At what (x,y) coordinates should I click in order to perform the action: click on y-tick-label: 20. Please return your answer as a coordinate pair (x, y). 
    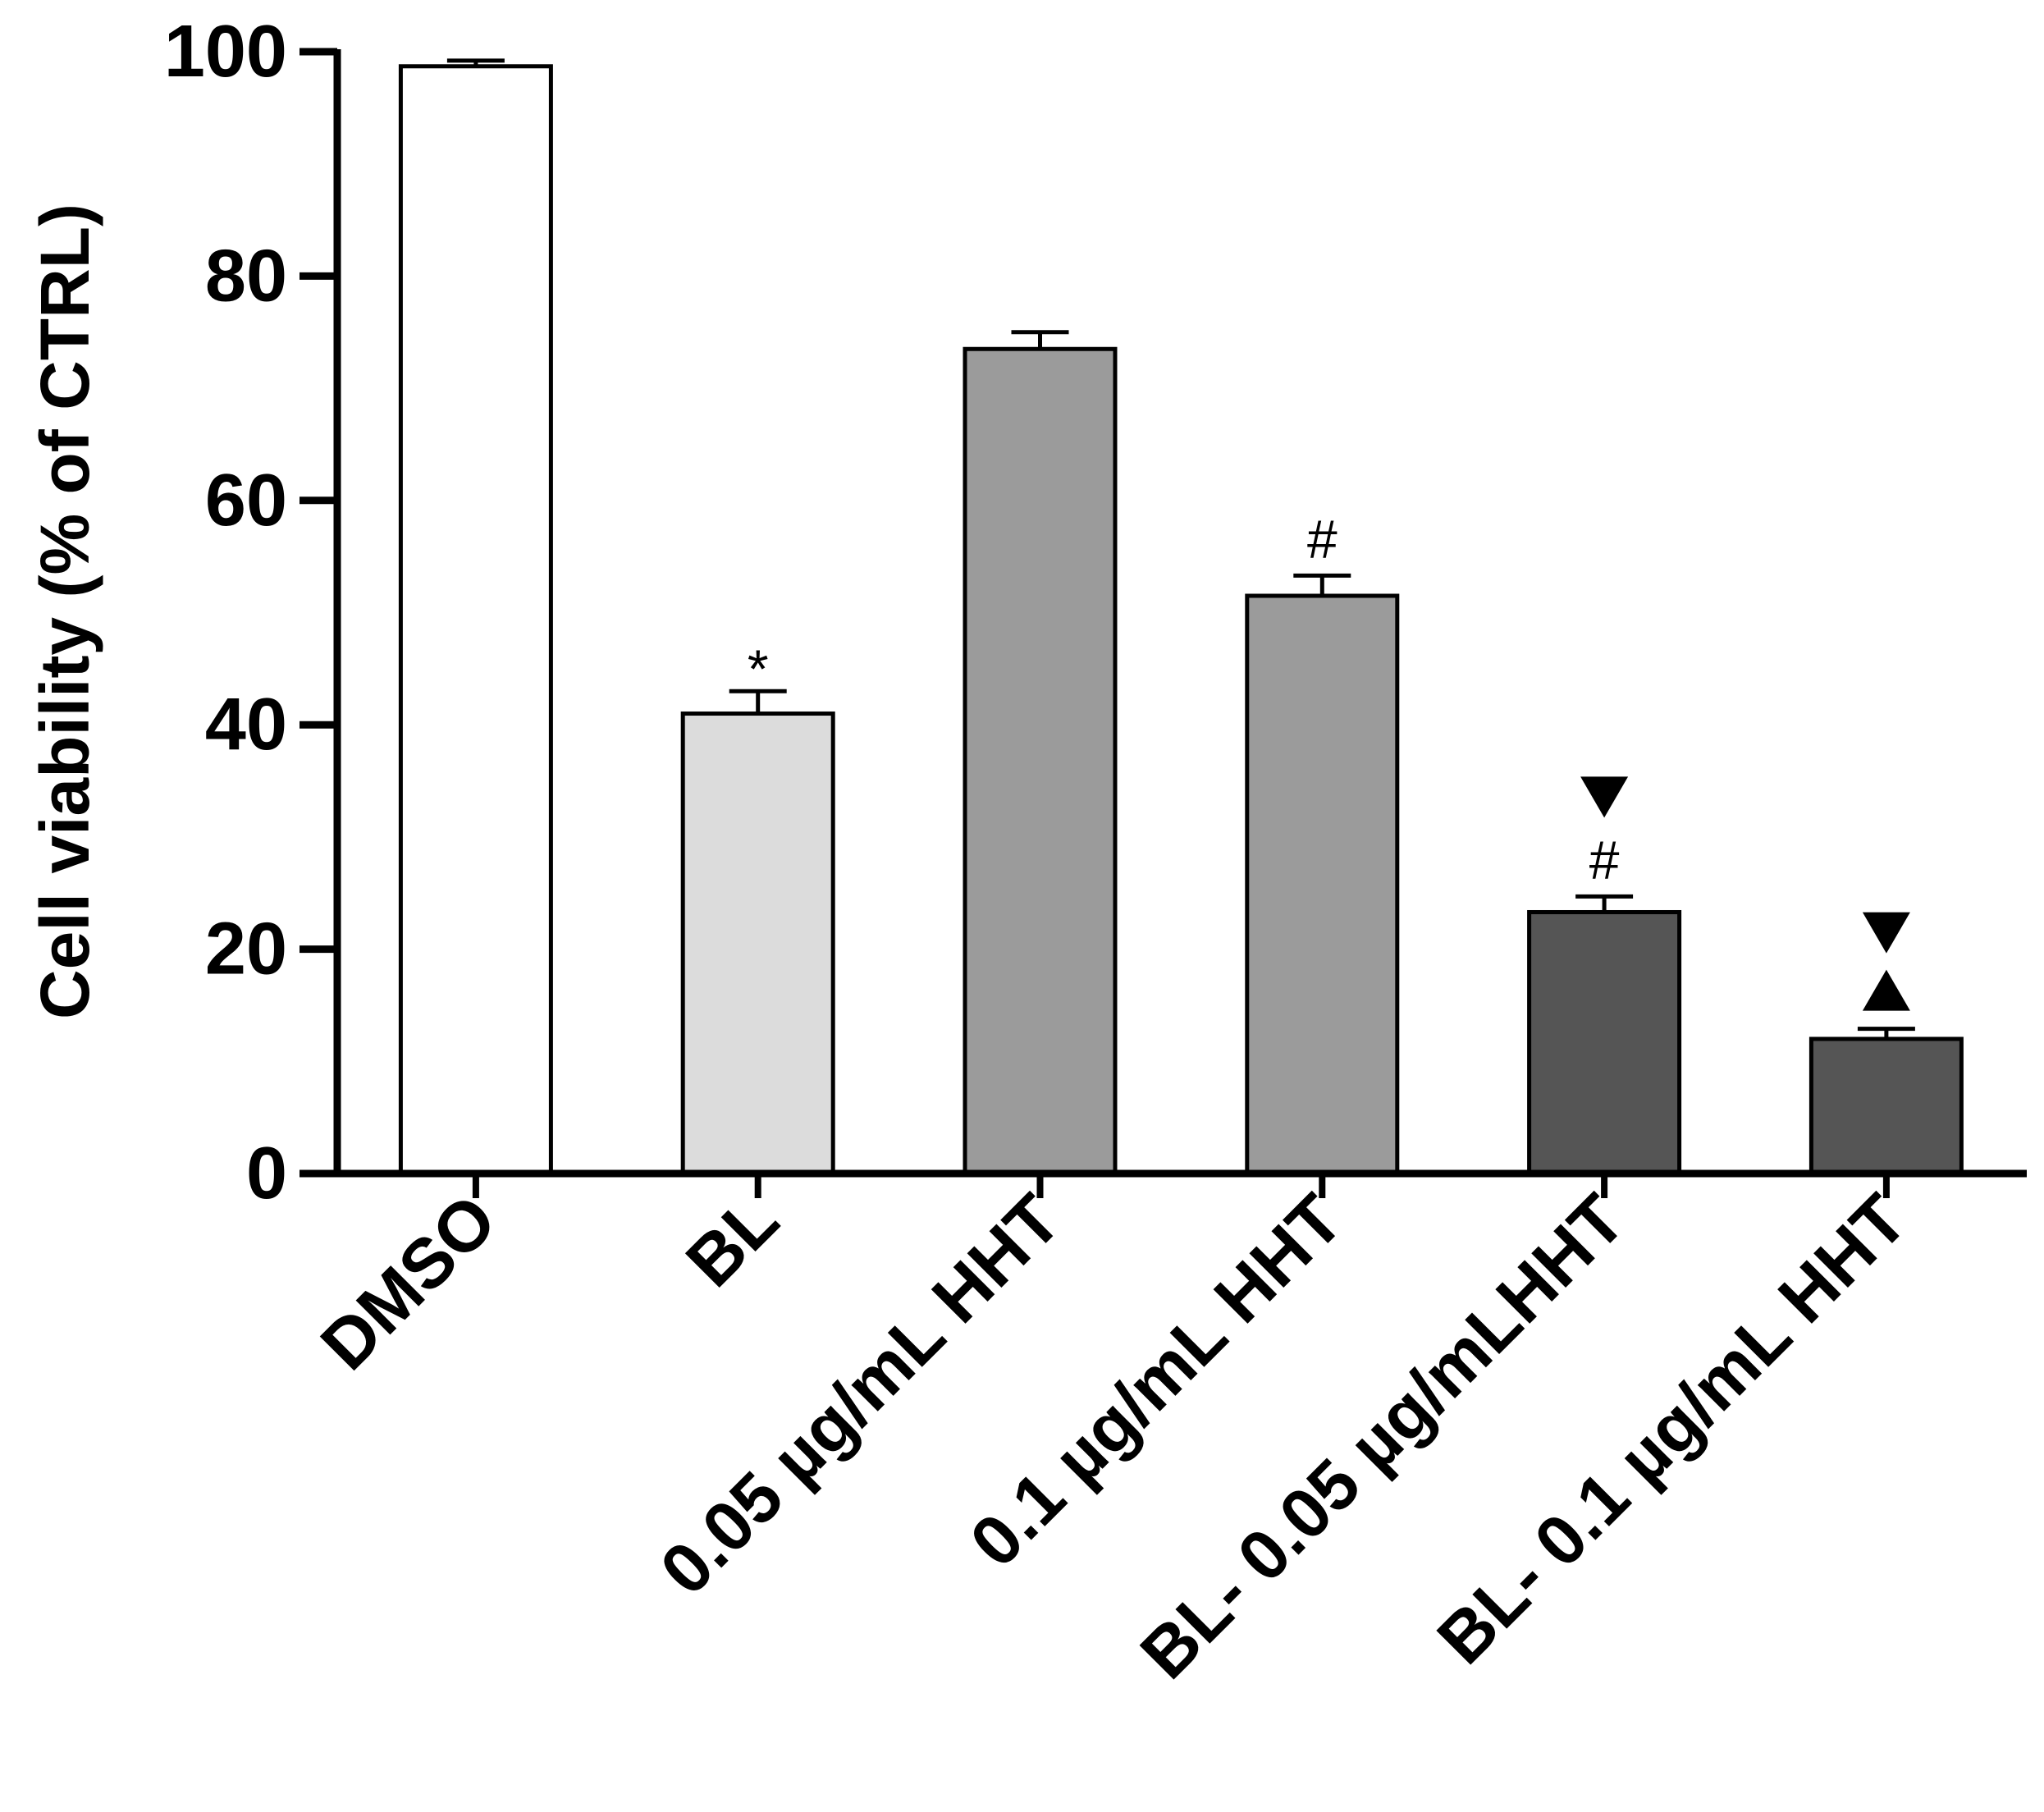
    Looking at the image, I should click on (246, 949).